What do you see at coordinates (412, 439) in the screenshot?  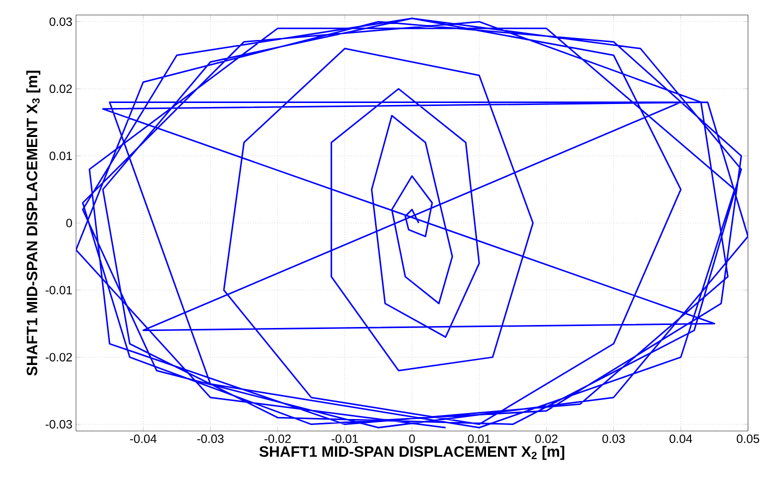 I see `x-tick-label: 0` at bounding box center [412, 439].